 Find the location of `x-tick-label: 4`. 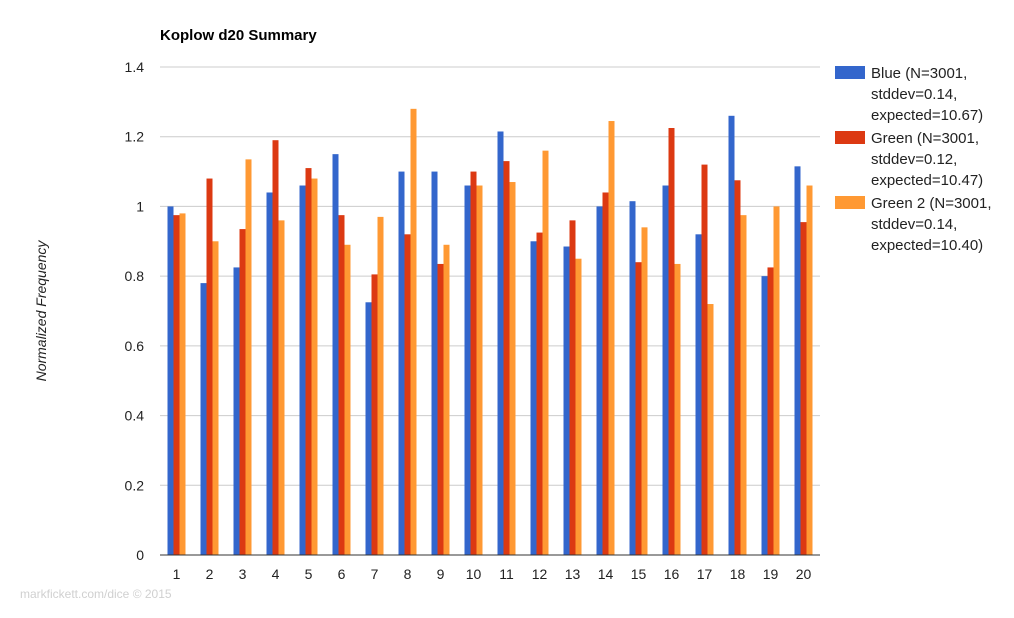

x-tick-label: 4 is located at coordinates (276, 574).